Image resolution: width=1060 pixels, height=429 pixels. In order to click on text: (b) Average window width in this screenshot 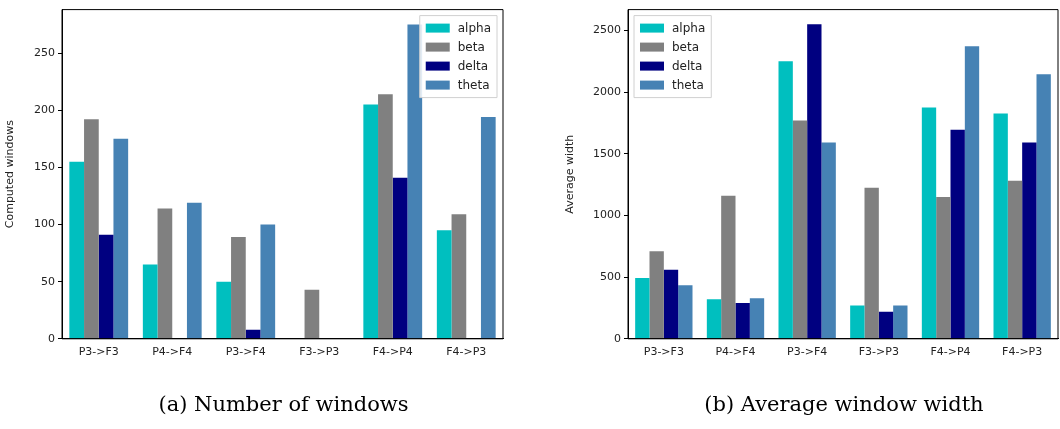, I will do `click(844, 404)`.